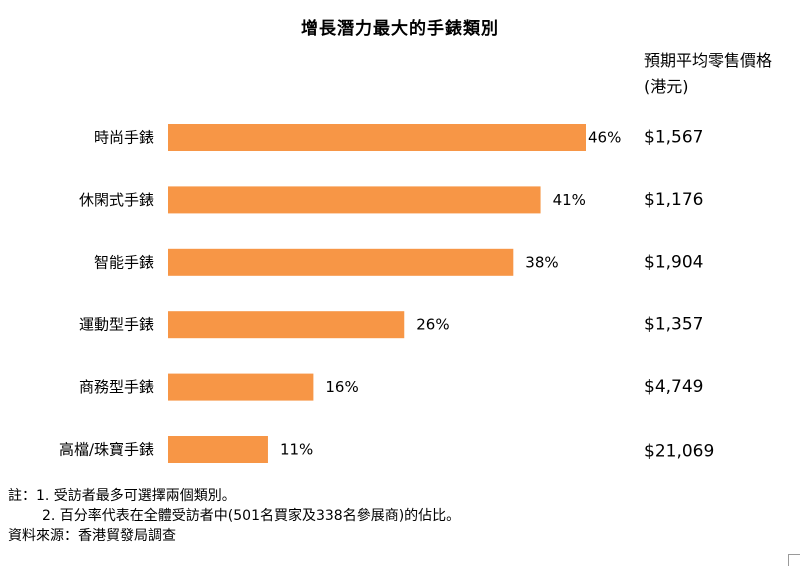 This screenshot has width=800, height=566. Describe the element at coordinates (124, 262) in the screenshot. I see `category-label: 智能手錶` at that location.